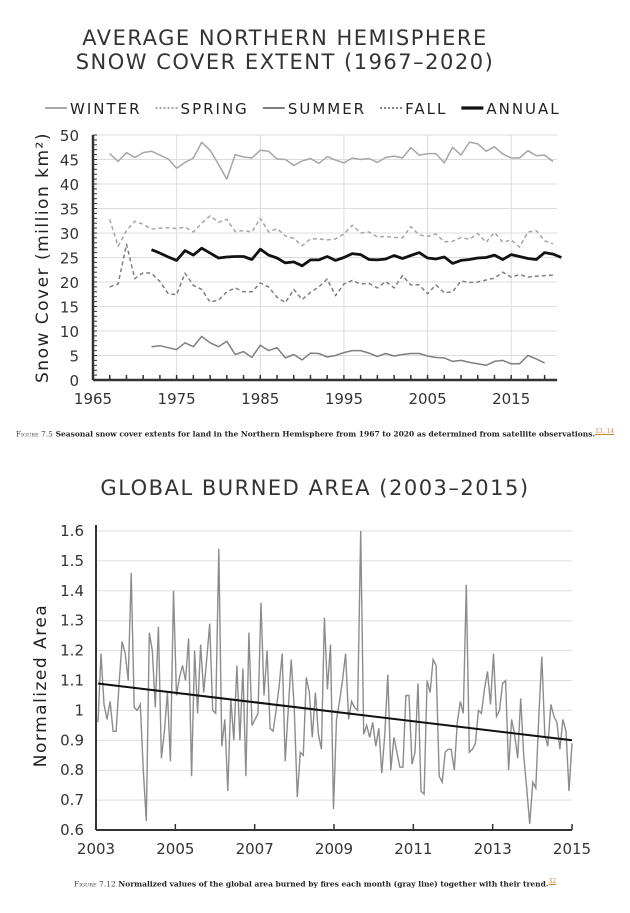 The image size is (630, 913). I want to click on x-tick-label: 1995, so click(344, 399).